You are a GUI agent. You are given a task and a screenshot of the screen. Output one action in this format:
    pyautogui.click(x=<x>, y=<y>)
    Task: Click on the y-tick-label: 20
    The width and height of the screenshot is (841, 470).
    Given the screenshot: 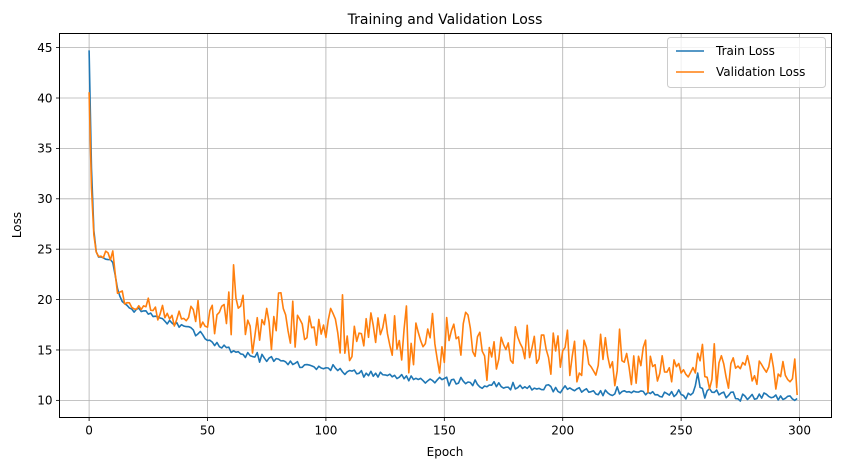 What is the action you would take?
    pyautogui.click(x=44, y=300)
    